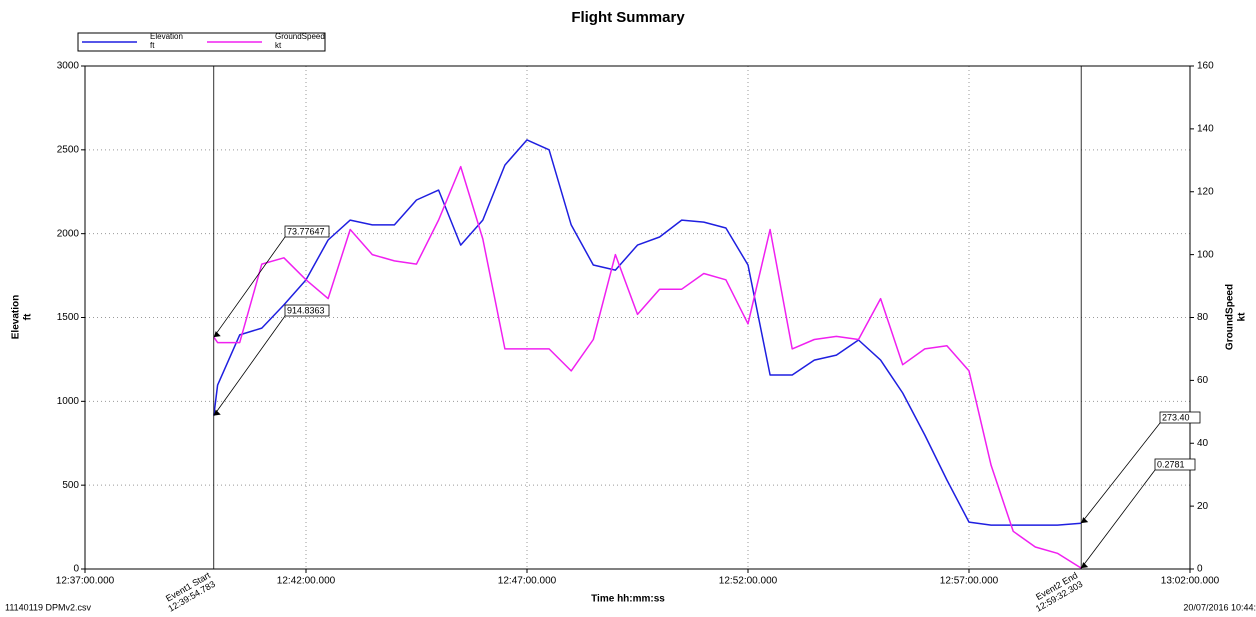 Image resolution: width=1256 pixels, height=617 pixels. What do you see at coordinates (1171, 464) in the screenshot?
I see `annotation-text: 0.2781` at bounding box center [1171, 464].